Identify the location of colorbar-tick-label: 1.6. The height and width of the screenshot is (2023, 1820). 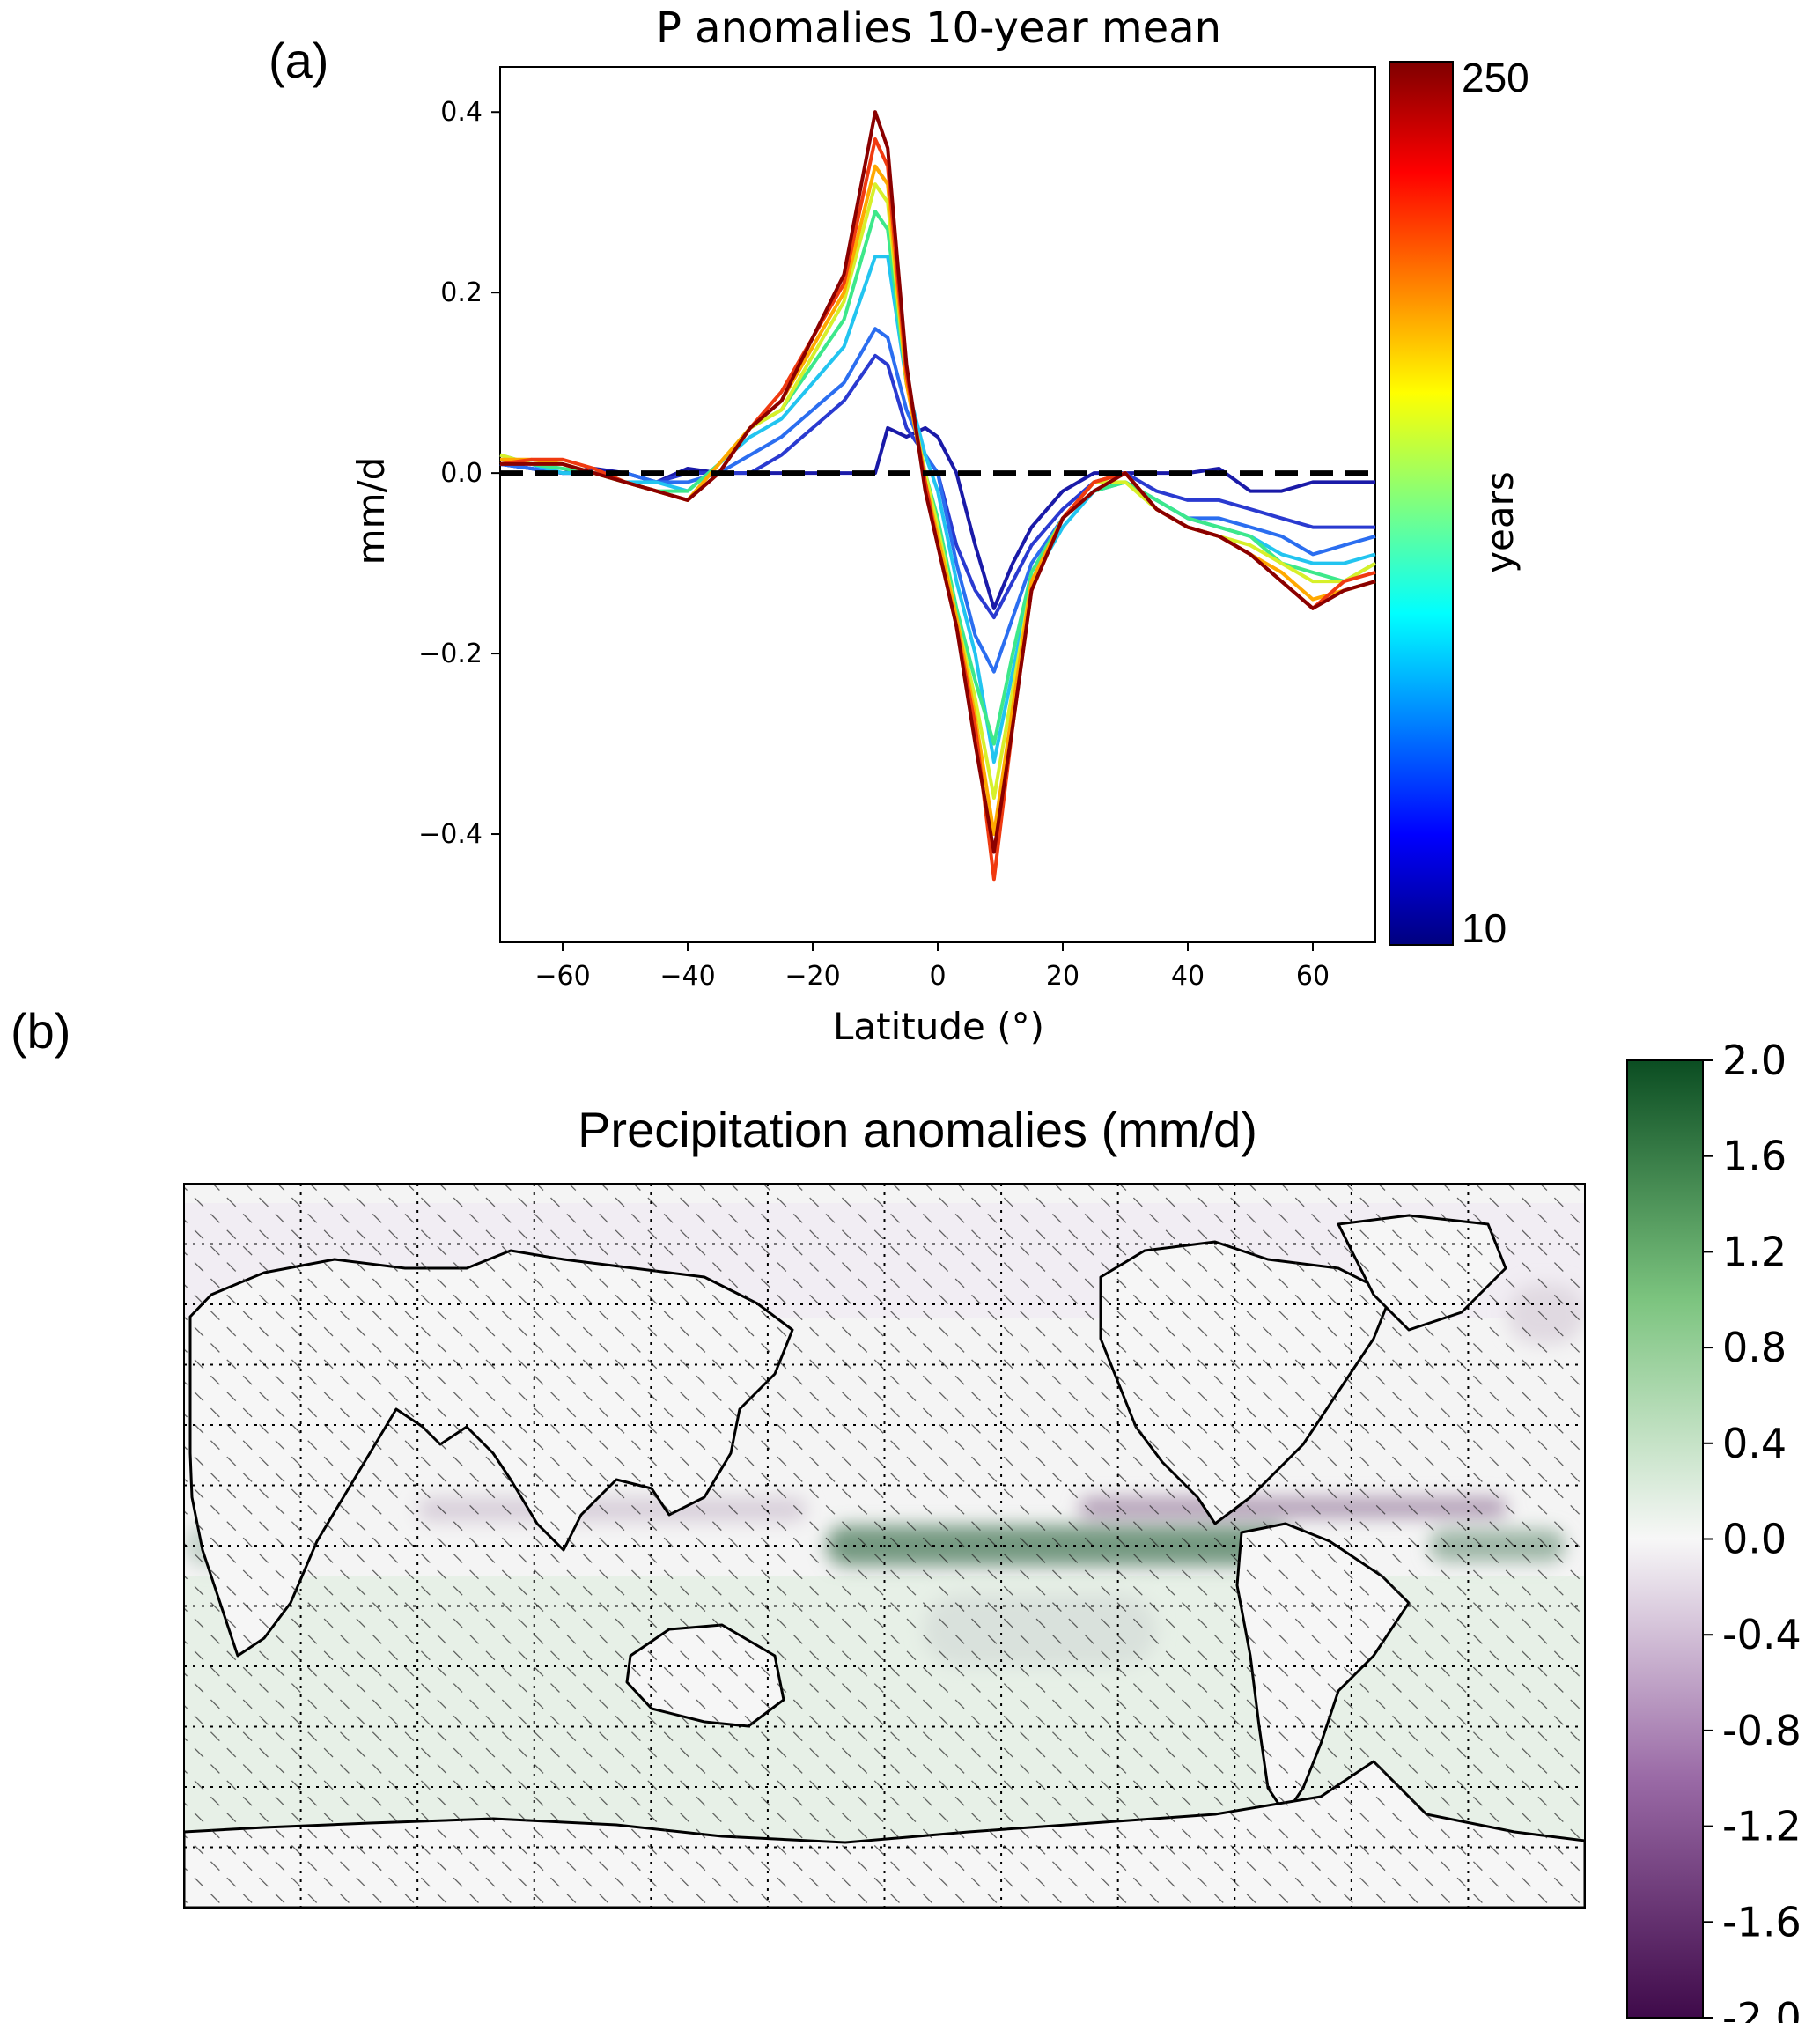
(1754, 1156).